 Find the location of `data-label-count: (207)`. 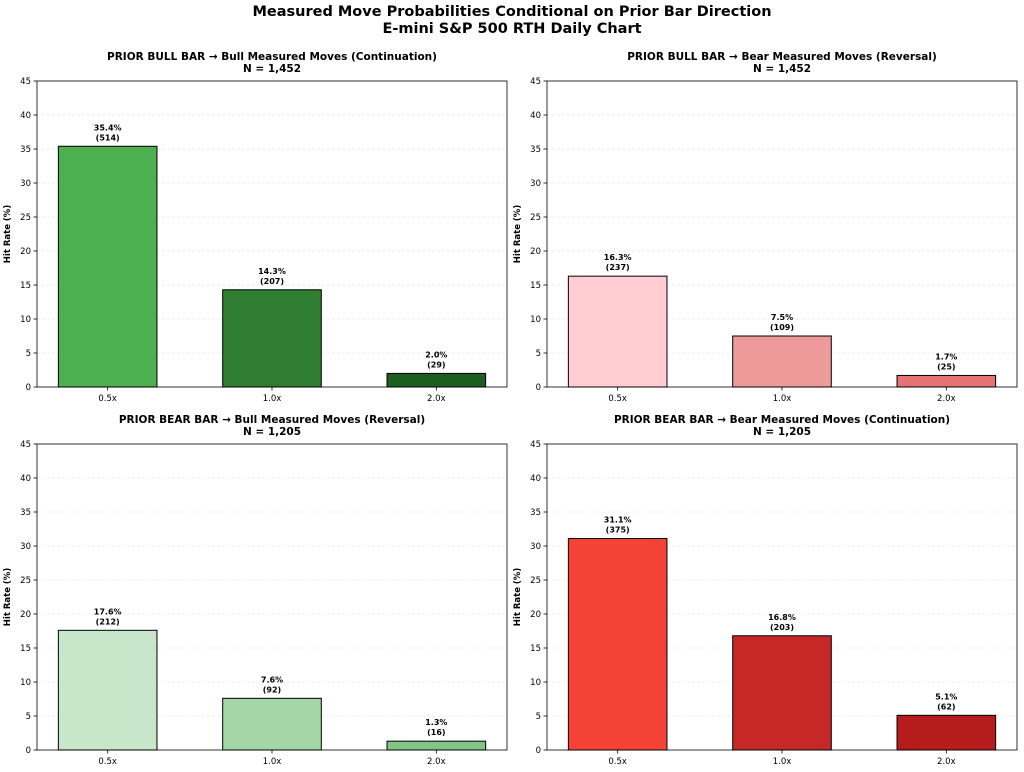

data-label-count: (207) is located at coordinates (272, 281).